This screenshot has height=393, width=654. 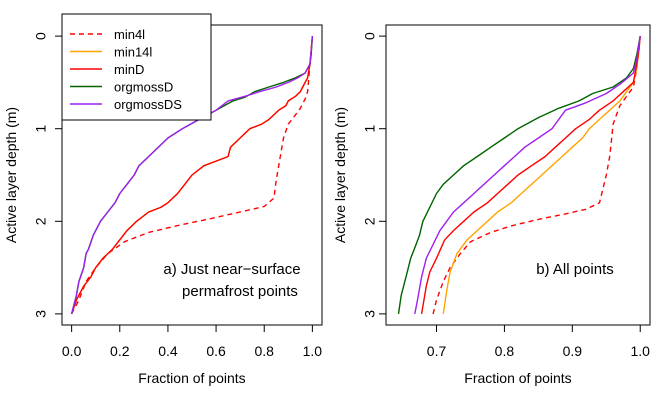 What do you see at coordinates (240, 291) in the screenshot?
I see `panel-annotation: permafrost points` at bounding box center [240, 291].